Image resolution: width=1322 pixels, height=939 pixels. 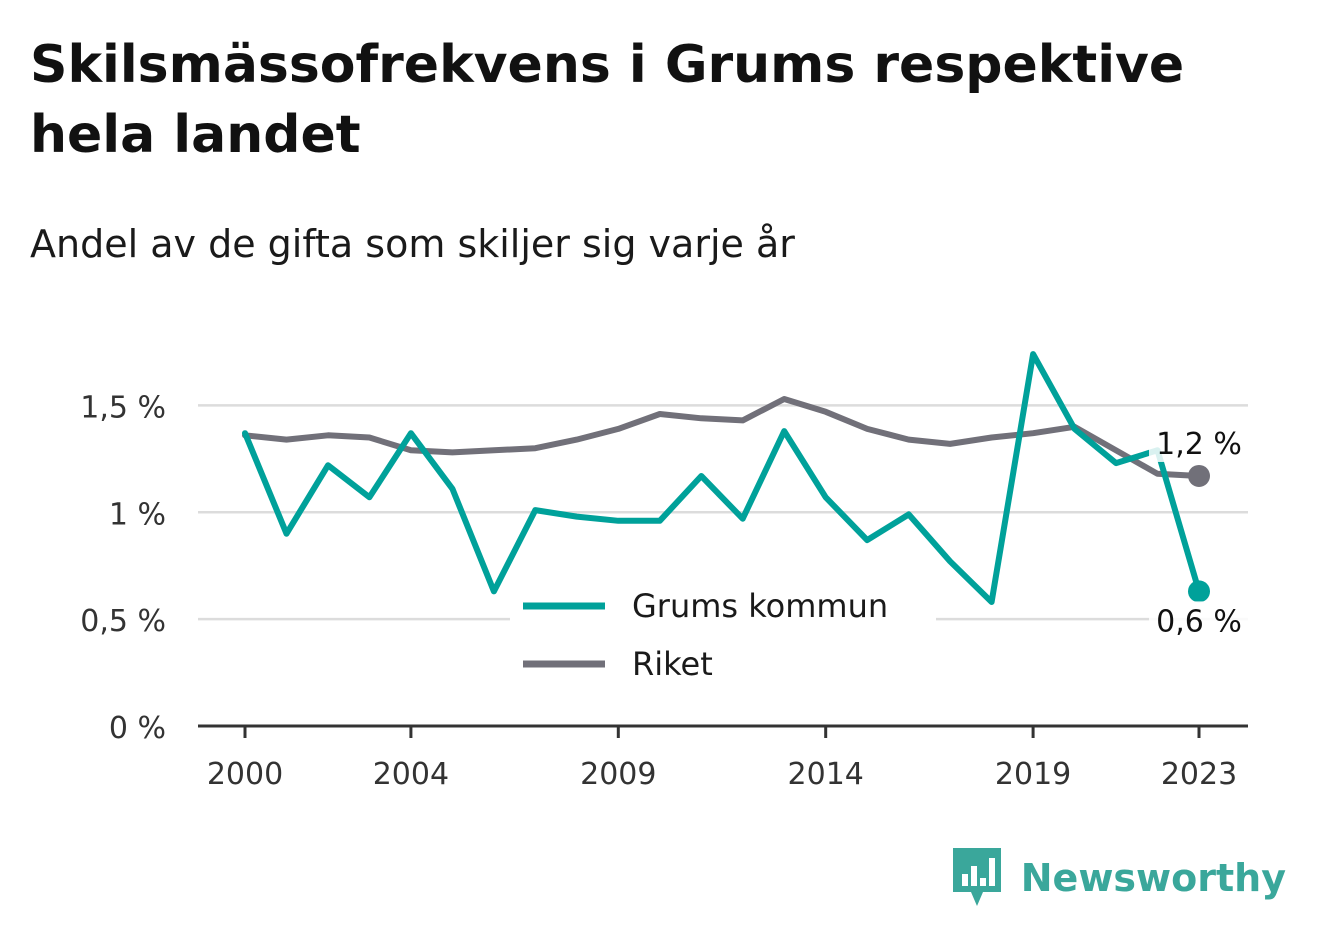 What do you see at coordinates (245, 774) in the screenshot?
I see `x-tick-label: 2000` at bounding box center [245, 774].